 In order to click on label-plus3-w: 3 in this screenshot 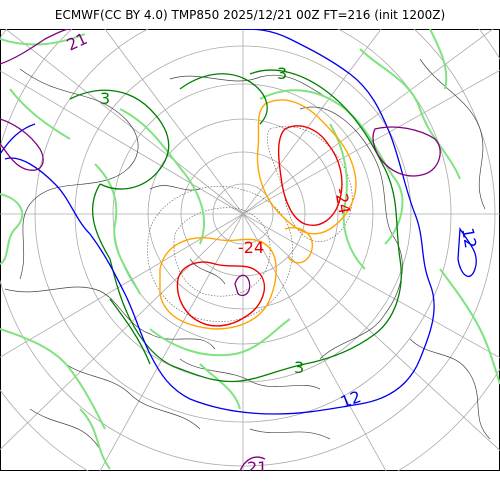, I will do `click(105, 98)`.